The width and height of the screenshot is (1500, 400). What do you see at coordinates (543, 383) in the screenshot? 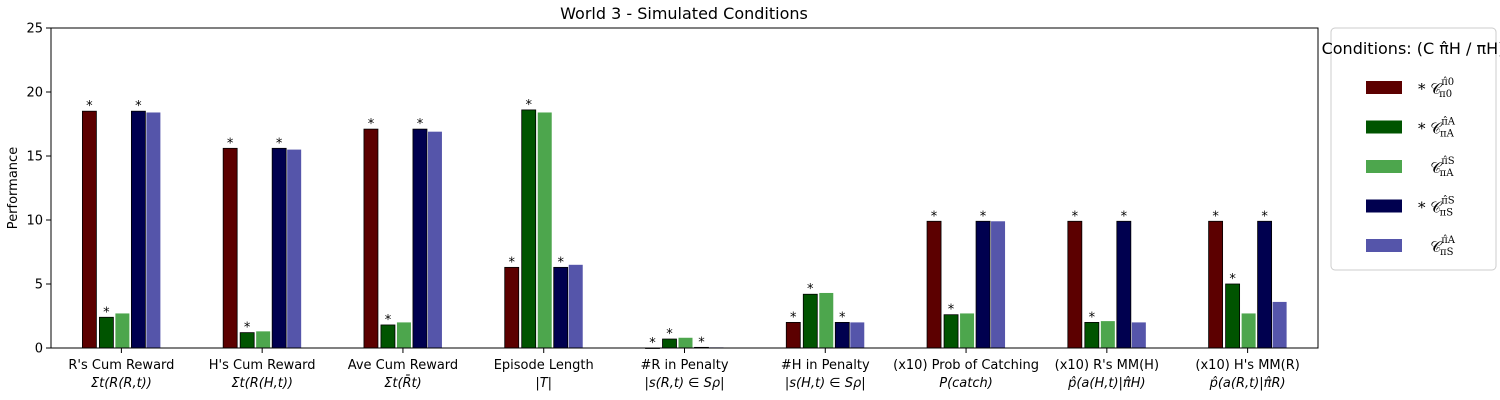
I see `category-formula: |T|` at bounding box center [543, 383].